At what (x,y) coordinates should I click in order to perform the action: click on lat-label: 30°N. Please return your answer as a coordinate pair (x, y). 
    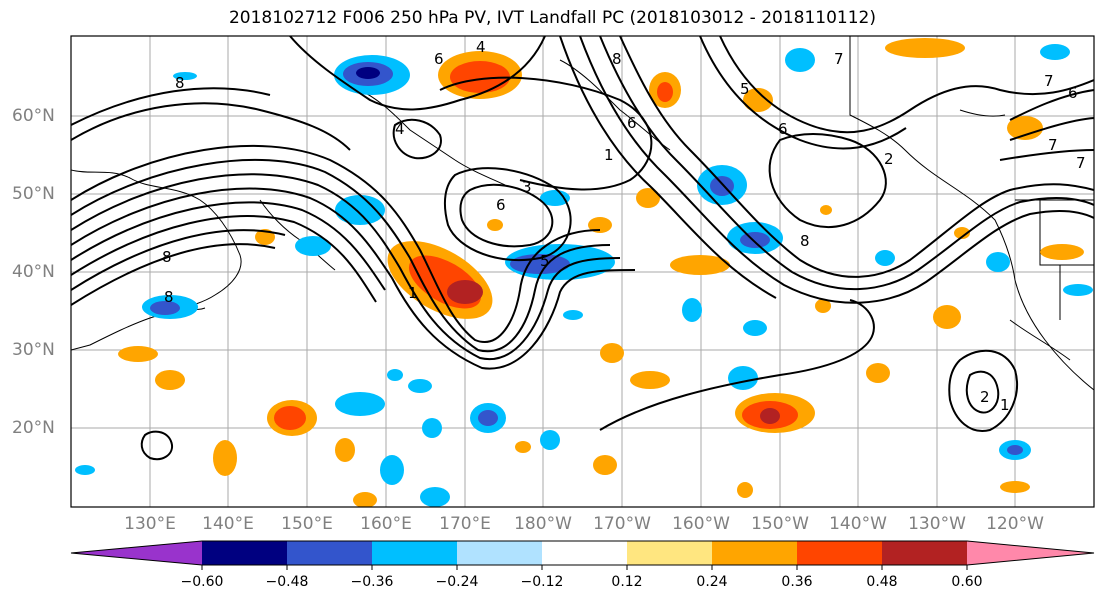
    Looking at the image, I should click on (33, 350).